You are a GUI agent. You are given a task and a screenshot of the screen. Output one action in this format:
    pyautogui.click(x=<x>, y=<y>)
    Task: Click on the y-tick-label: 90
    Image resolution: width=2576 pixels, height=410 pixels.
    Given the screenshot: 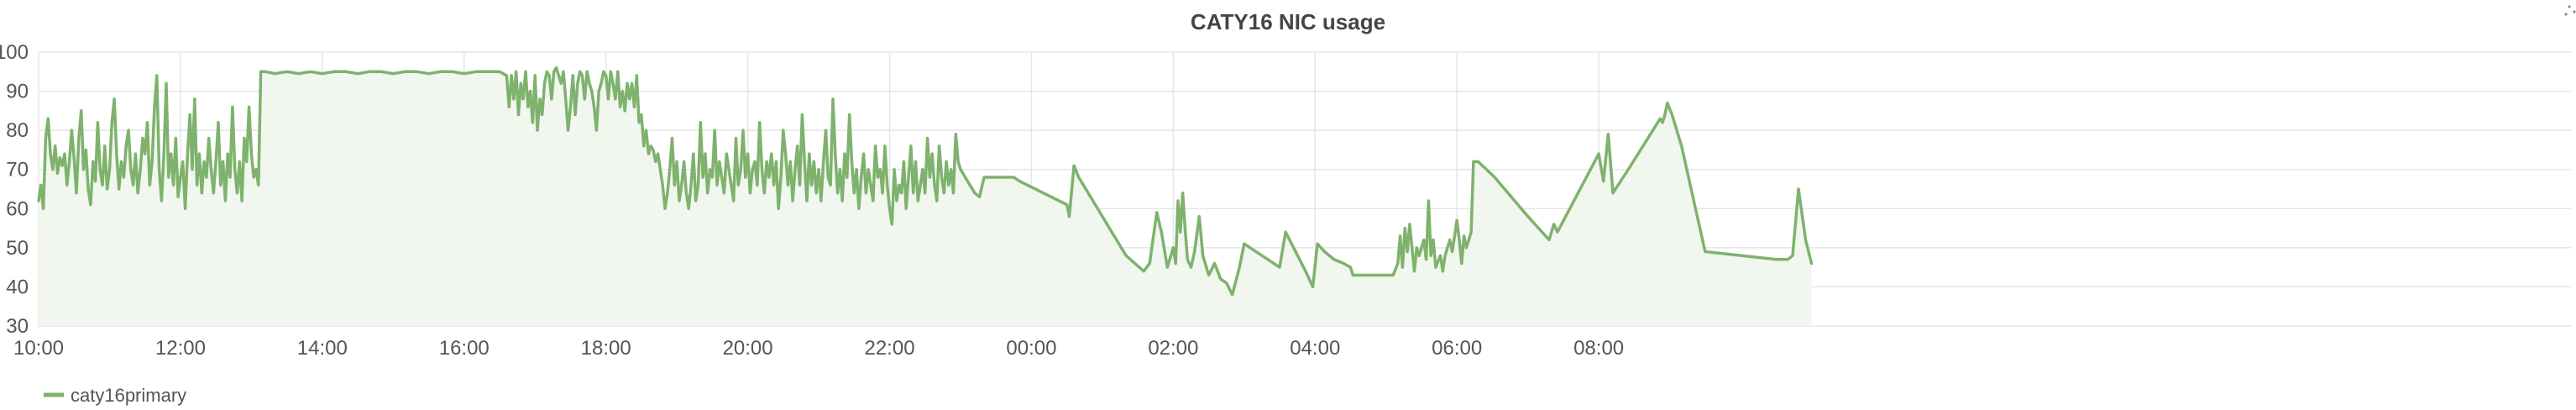 What is the action you would take?
    pyautogui.click(x=18, y=92)
    